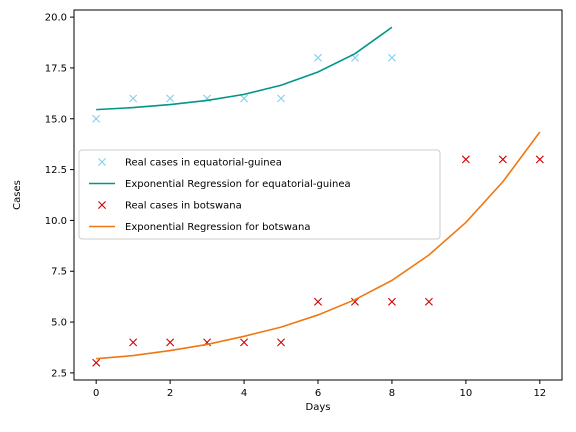  What do you see at coordinates (59, 323) in the screenshot?
I see `y-tick-label: 5.0` at bounding box center [59, 323].